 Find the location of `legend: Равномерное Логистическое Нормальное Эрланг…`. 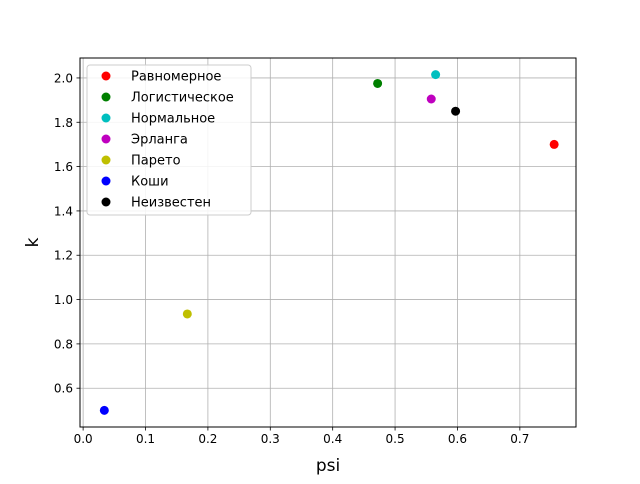

legend: Равномерное Логистическое Нормальное Эрланг… is located at coordinates (169, 140).